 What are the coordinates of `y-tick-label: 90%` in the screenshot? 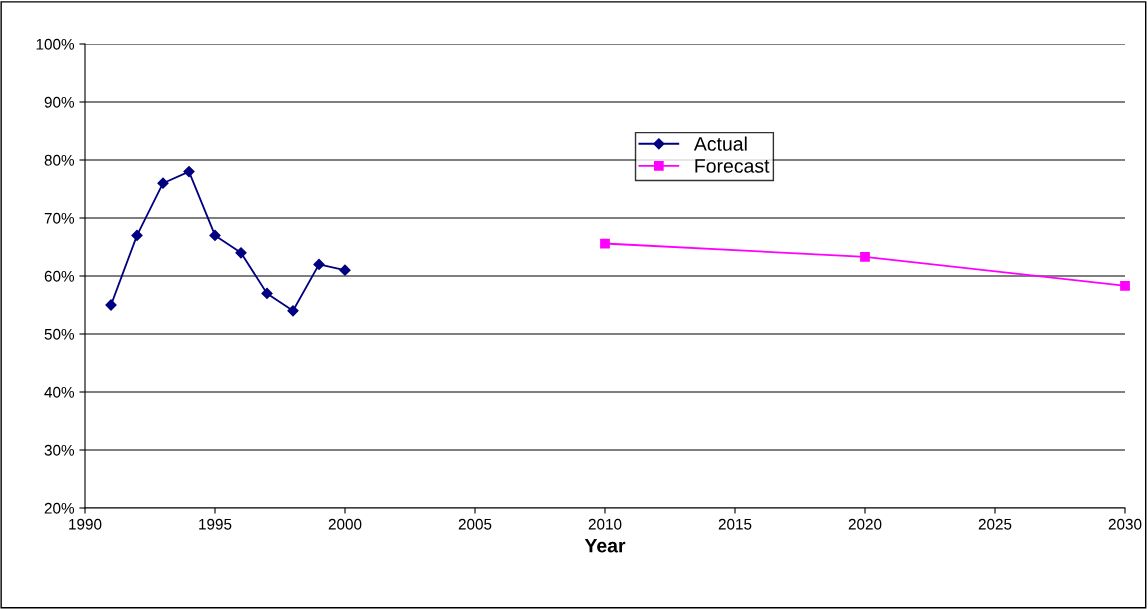 It's located at (59, 102).